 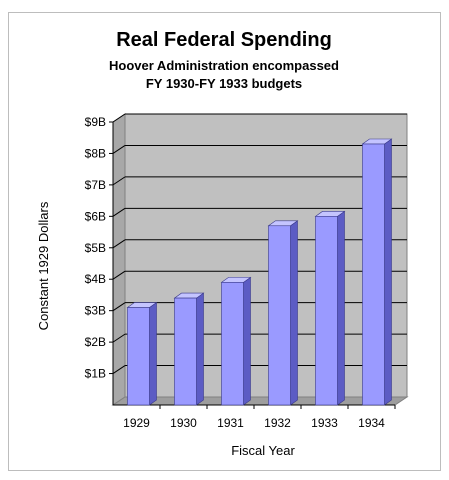 I want to click on chart-subtitle-line-1: Hoover Administration encompassed, so click(x=224, y=65).